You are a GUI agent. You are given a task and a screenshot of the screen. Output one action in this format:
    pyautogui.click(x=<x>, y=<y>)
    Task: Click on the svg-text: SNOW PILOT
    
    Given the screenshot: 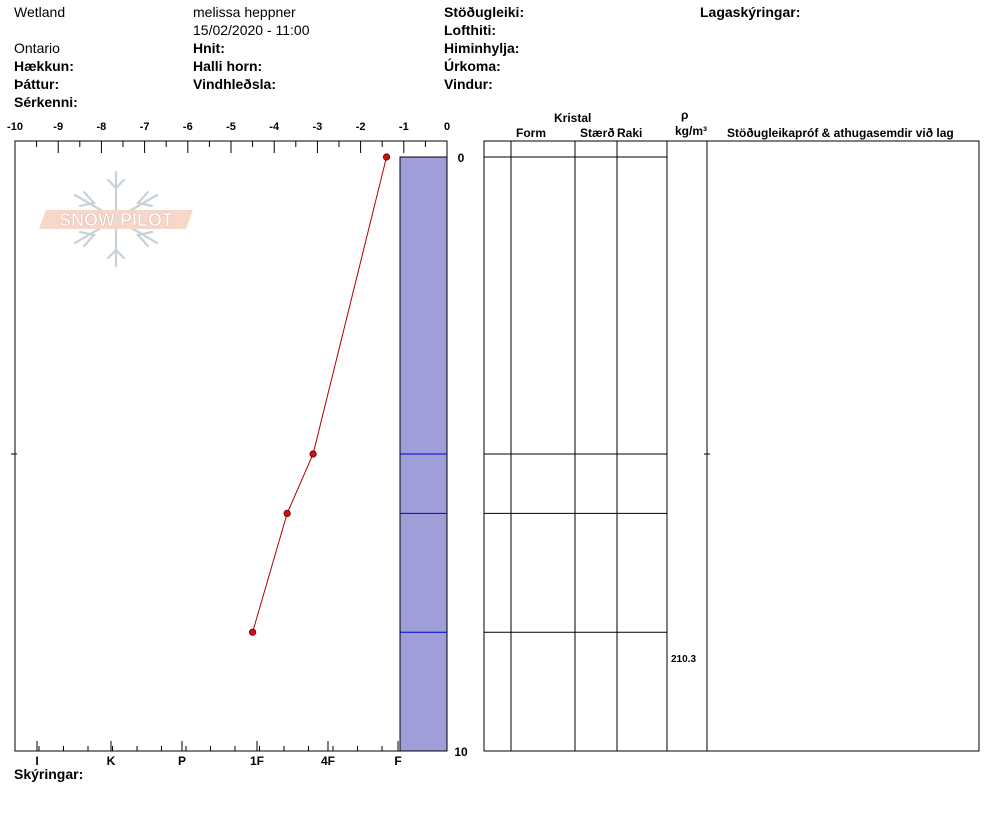 What is the action you would take?
    pyautogui.click(x=116, y=220)
    